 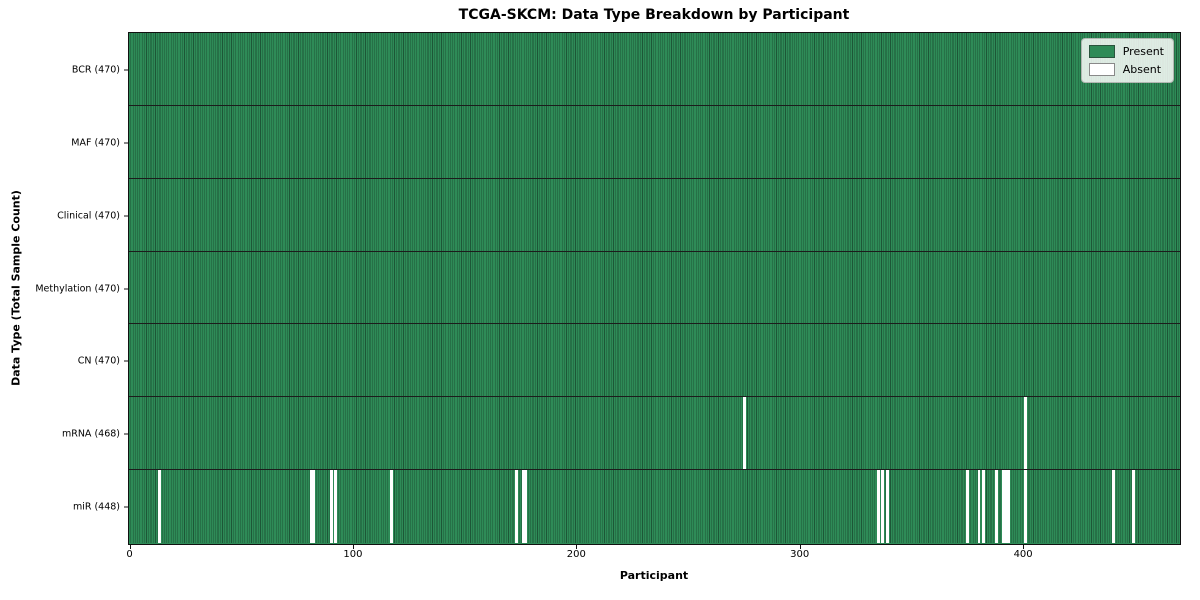 I want to click on heatmap-row-BCR, so click(x=654, y=69).